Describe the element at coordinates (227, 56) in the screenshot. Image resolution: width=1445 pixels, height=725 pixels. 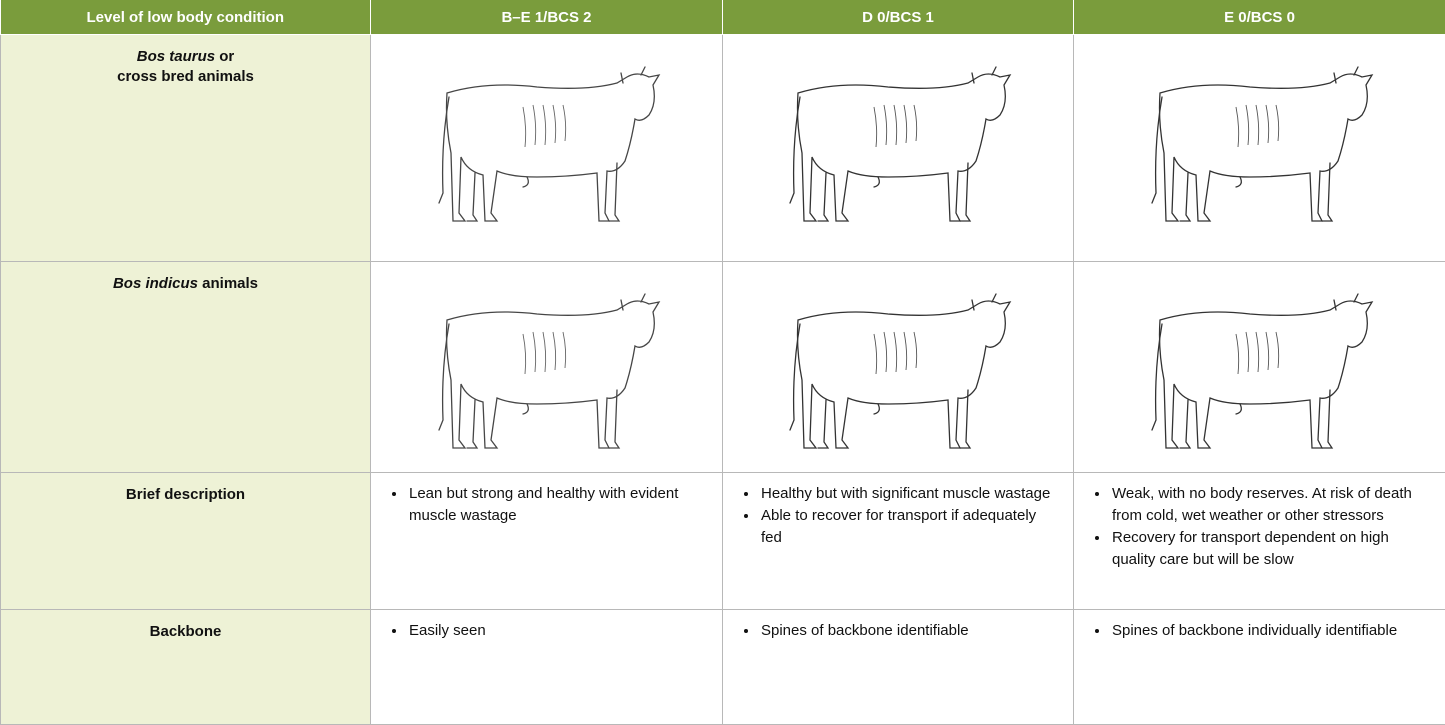
I see `label-text: or` at that location.